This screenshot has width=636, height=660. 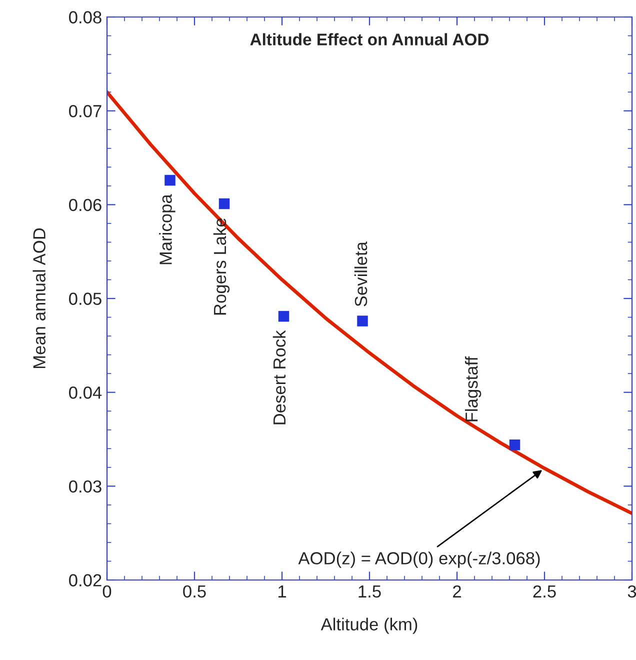 I want to click on annotation: Rogers Lake, so click(x=221, y=266).